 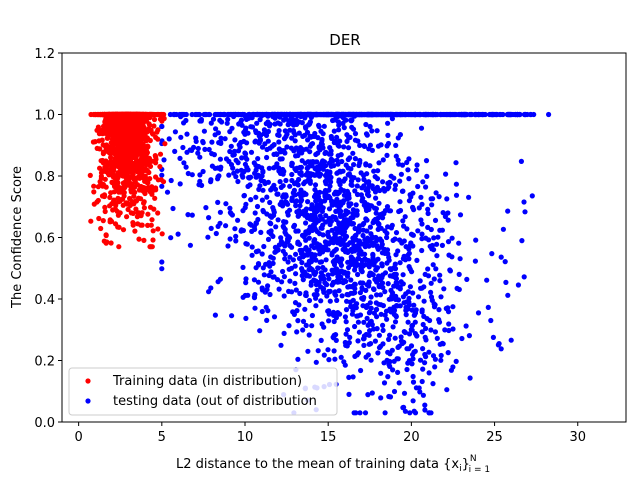 I want to click on y-tick-label-5: 1.0, so click(x=44, y=116).